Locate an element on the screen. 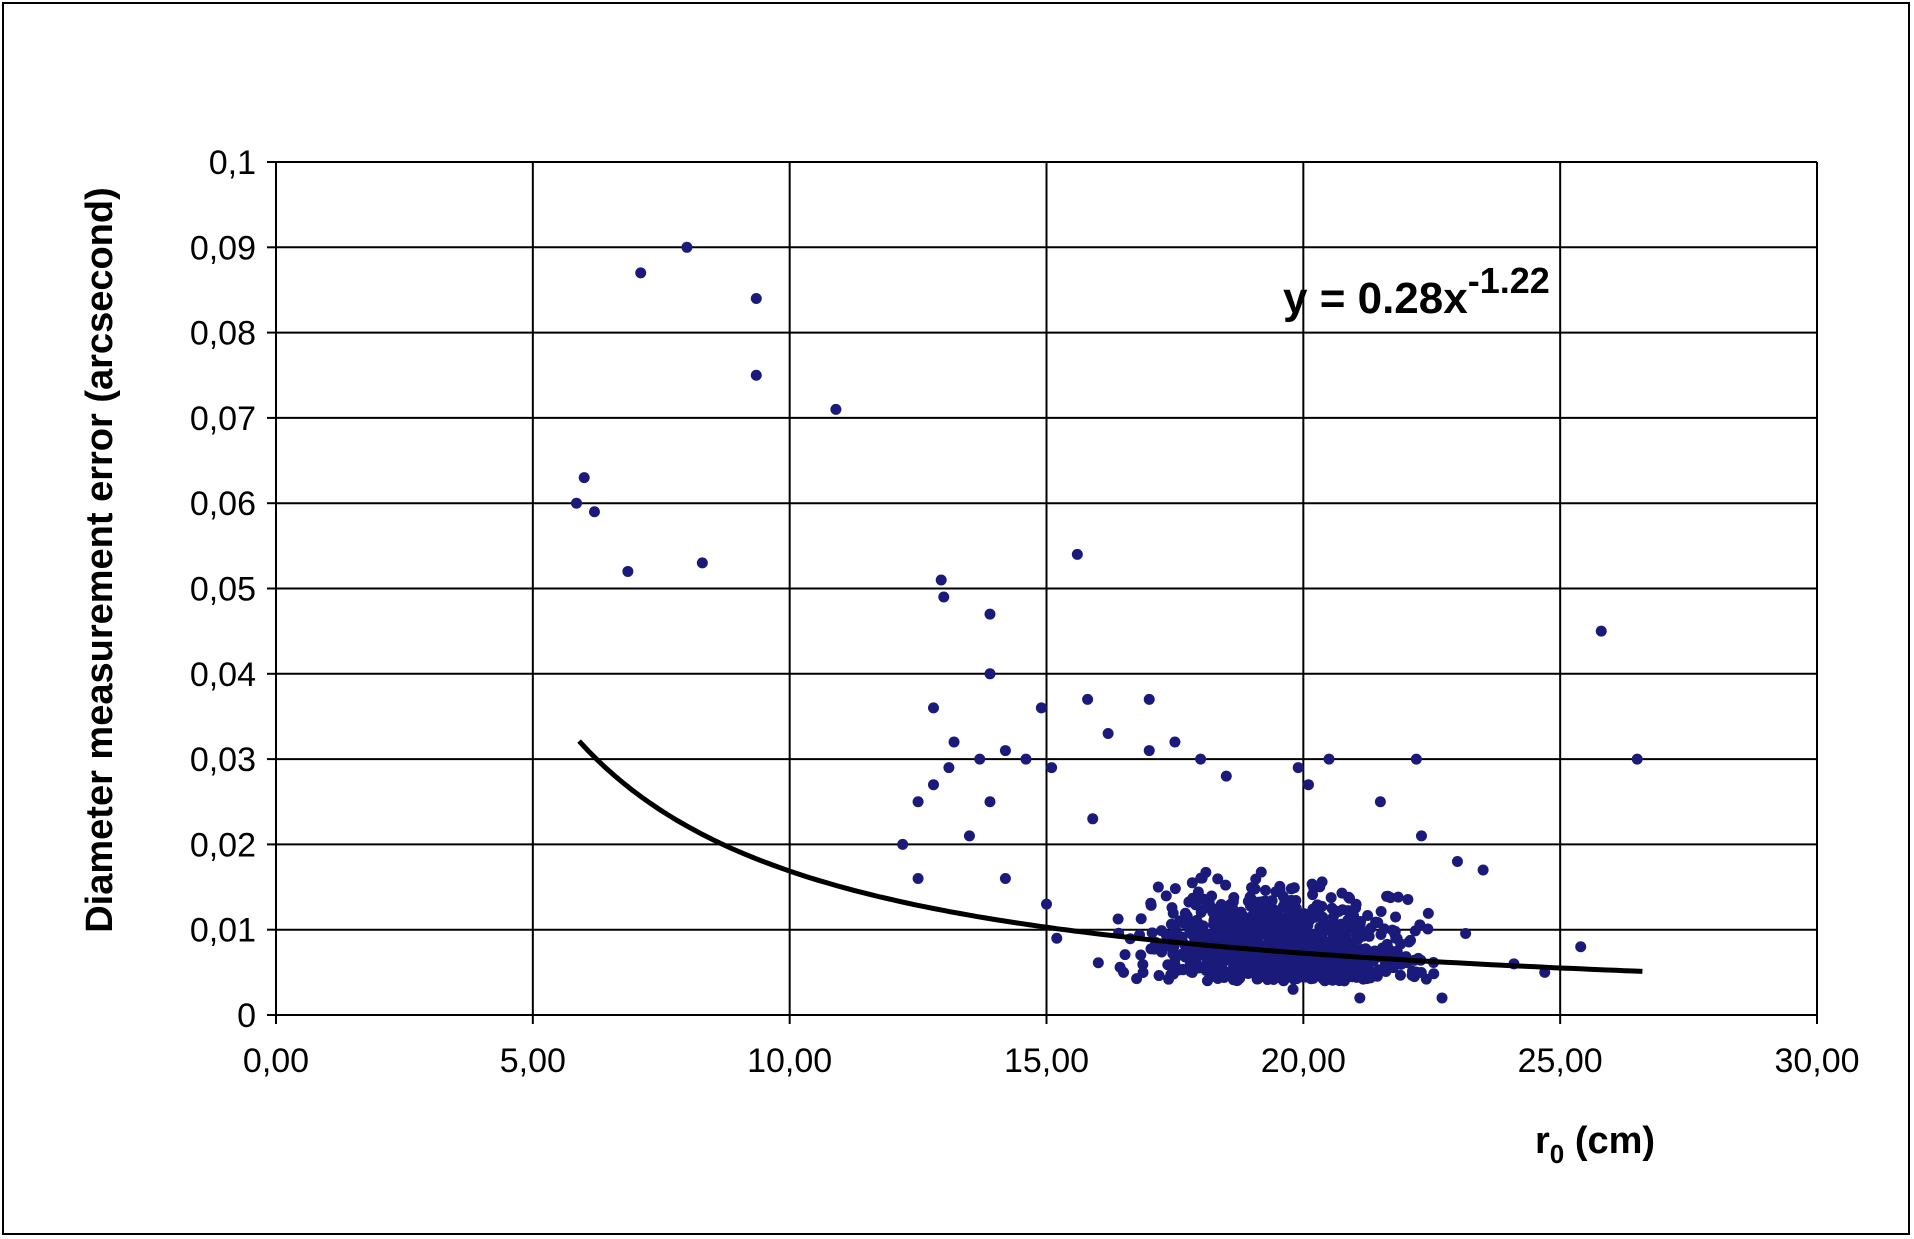 This screenshot has width=1914, height=1239. trendline-equation-base: y = 0.28x is located at coordinates (1375, 298).